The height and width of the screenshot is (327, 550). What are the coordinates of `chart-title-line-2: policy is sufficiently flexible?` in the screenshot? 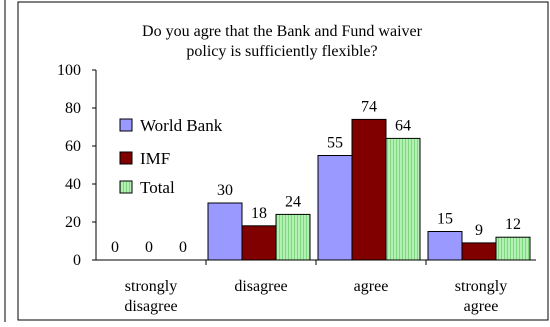 It's located at (281, 51).